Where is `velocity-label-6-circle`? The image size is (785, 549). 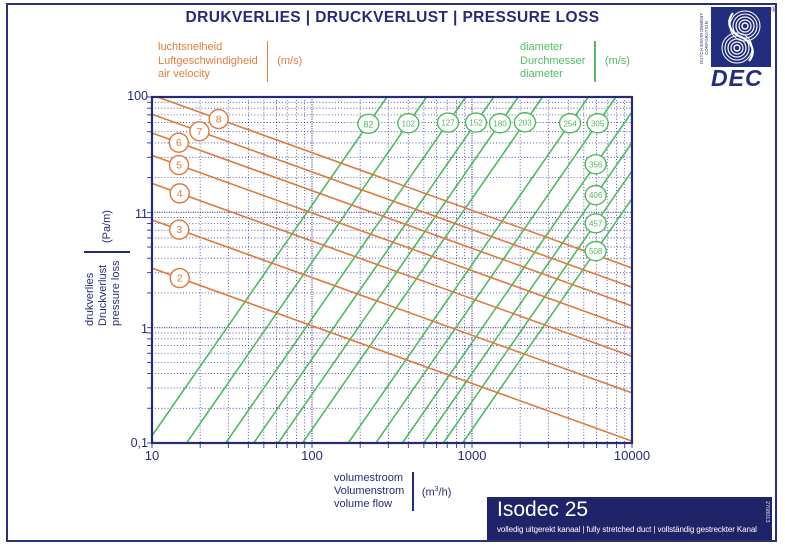
velocity-label-6-circle is located at coordinates (178, 142).